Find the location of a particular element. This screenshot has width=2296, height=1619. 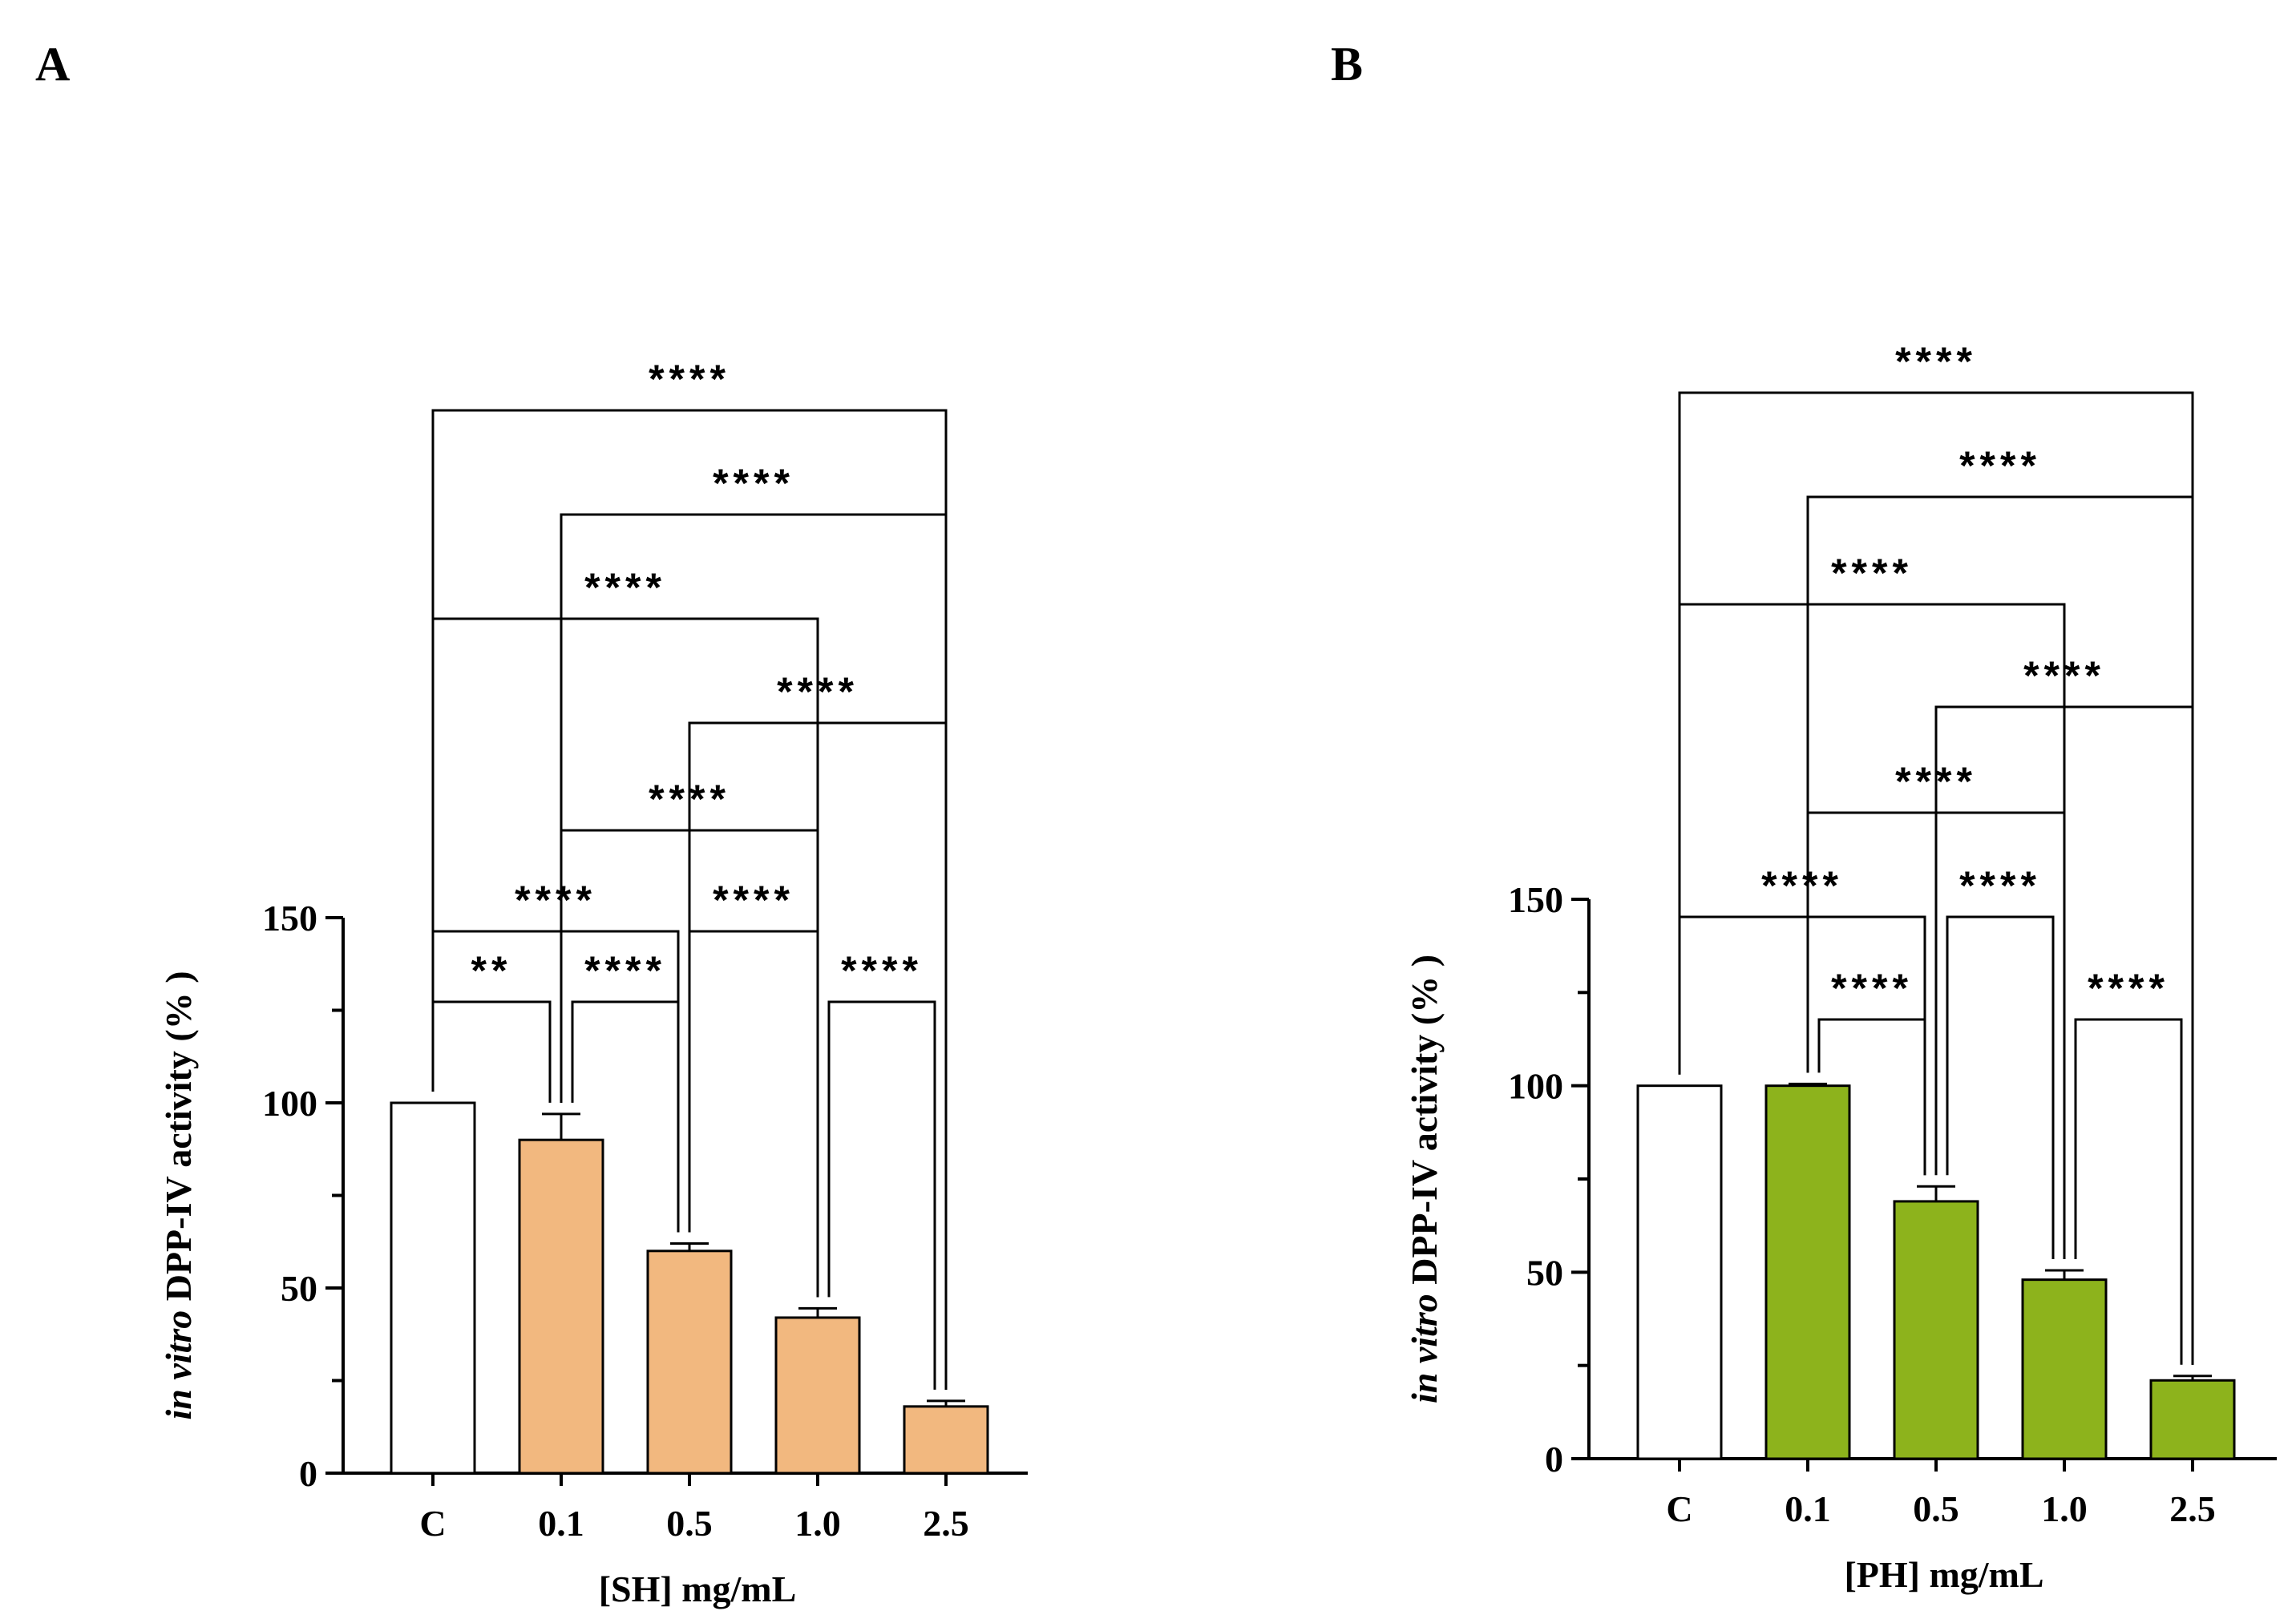

x-axis-title: [SH] mg/mL is located at coordinates (698, 1589).